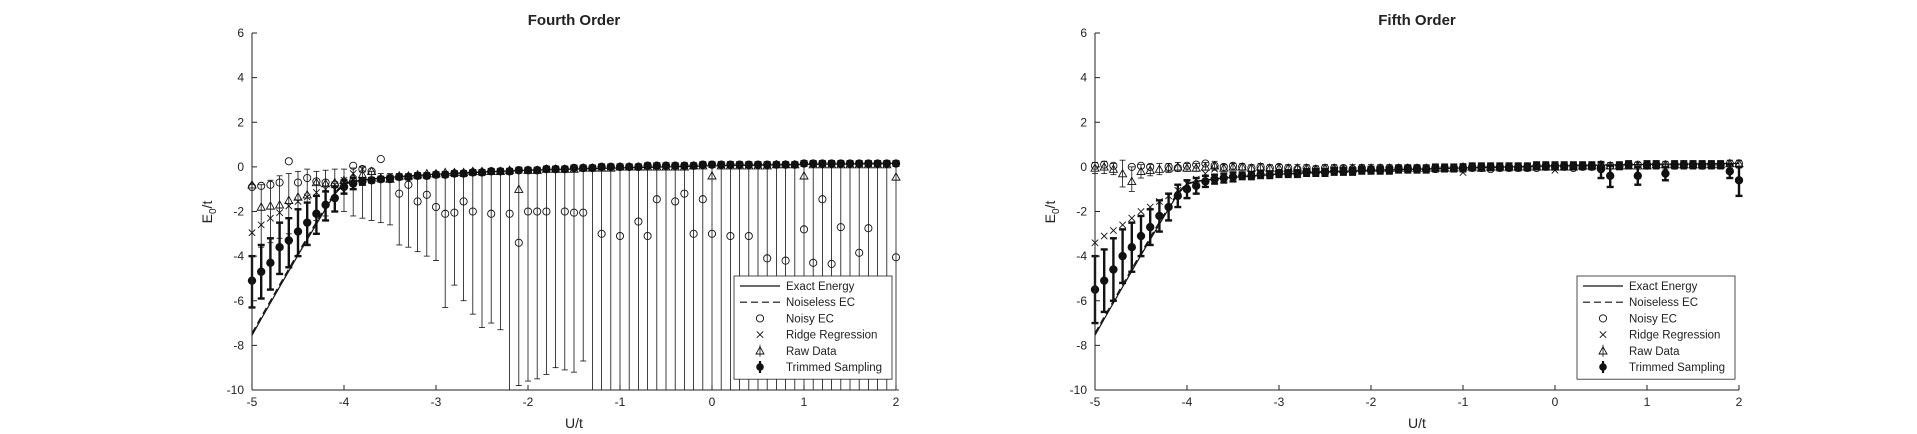 The width and height of the screenshot is (1917, 434). Describe the element at coordinates (1050, 218) in the screenshot. I see `y-axis-label-main: E` at that location.